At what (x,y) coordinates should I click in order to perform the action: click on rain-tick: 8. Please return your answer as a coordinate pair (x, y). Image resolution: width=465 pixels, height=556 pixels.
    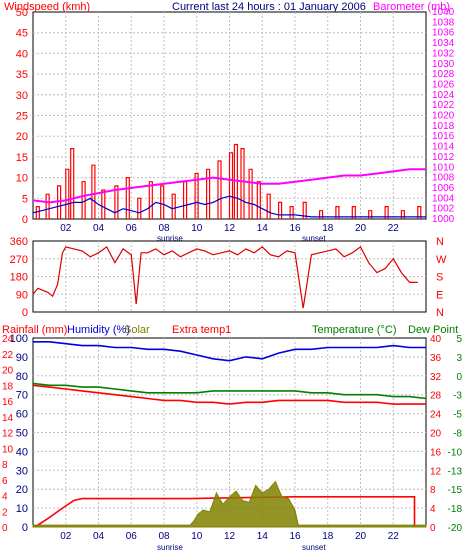
    Looking at the image, I should click on (5, 465).